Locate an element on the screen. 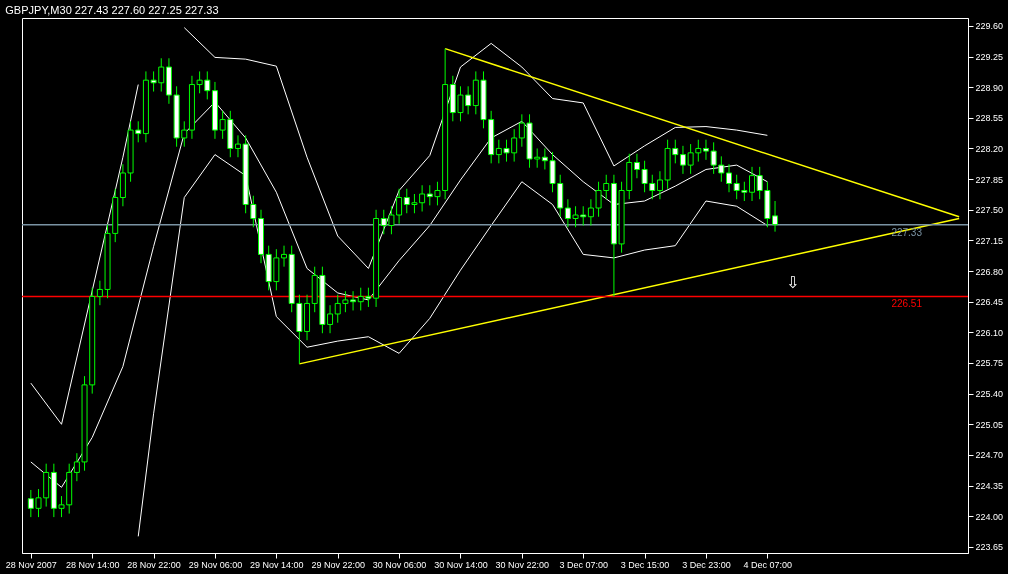 The height and width of the screenshot is (584, 1018). x-tick-label: 3 Dec 07:00 is located at coordinates (583, 564).